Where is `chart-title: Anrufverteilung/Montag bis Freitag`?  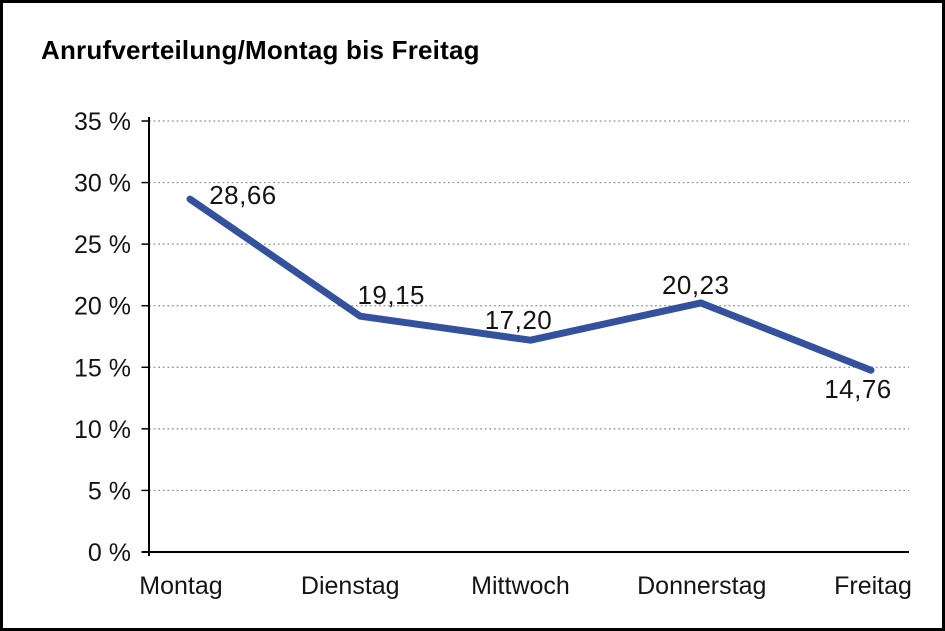
chart-title: Anrufverteilung/Montag bis Freitag is located at coordinates (260, 50).